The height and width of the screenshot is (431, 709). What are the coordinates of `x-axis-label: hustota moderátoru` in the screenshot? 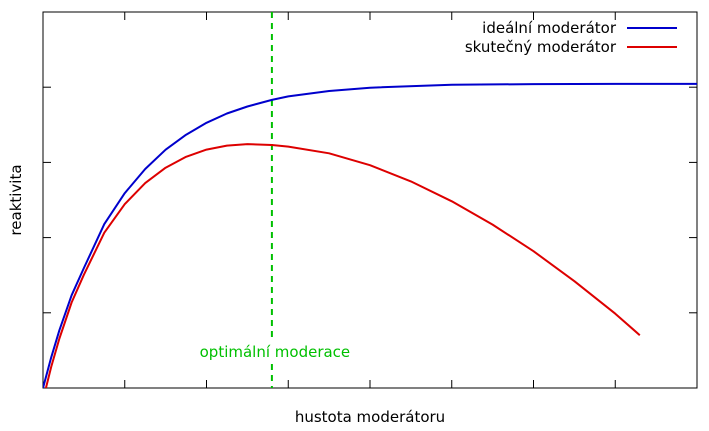 It's located at (370, 417).